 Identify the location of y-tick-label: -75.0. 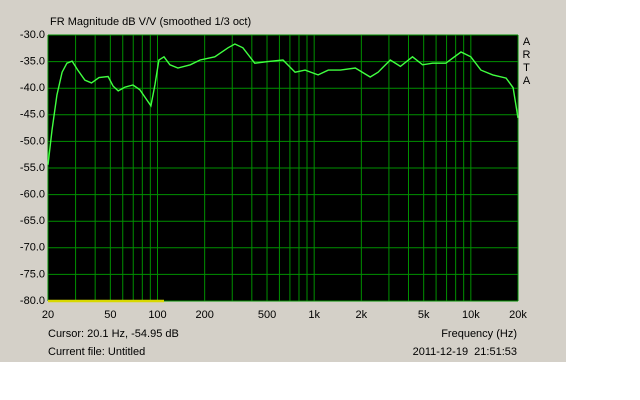
(32, 274).